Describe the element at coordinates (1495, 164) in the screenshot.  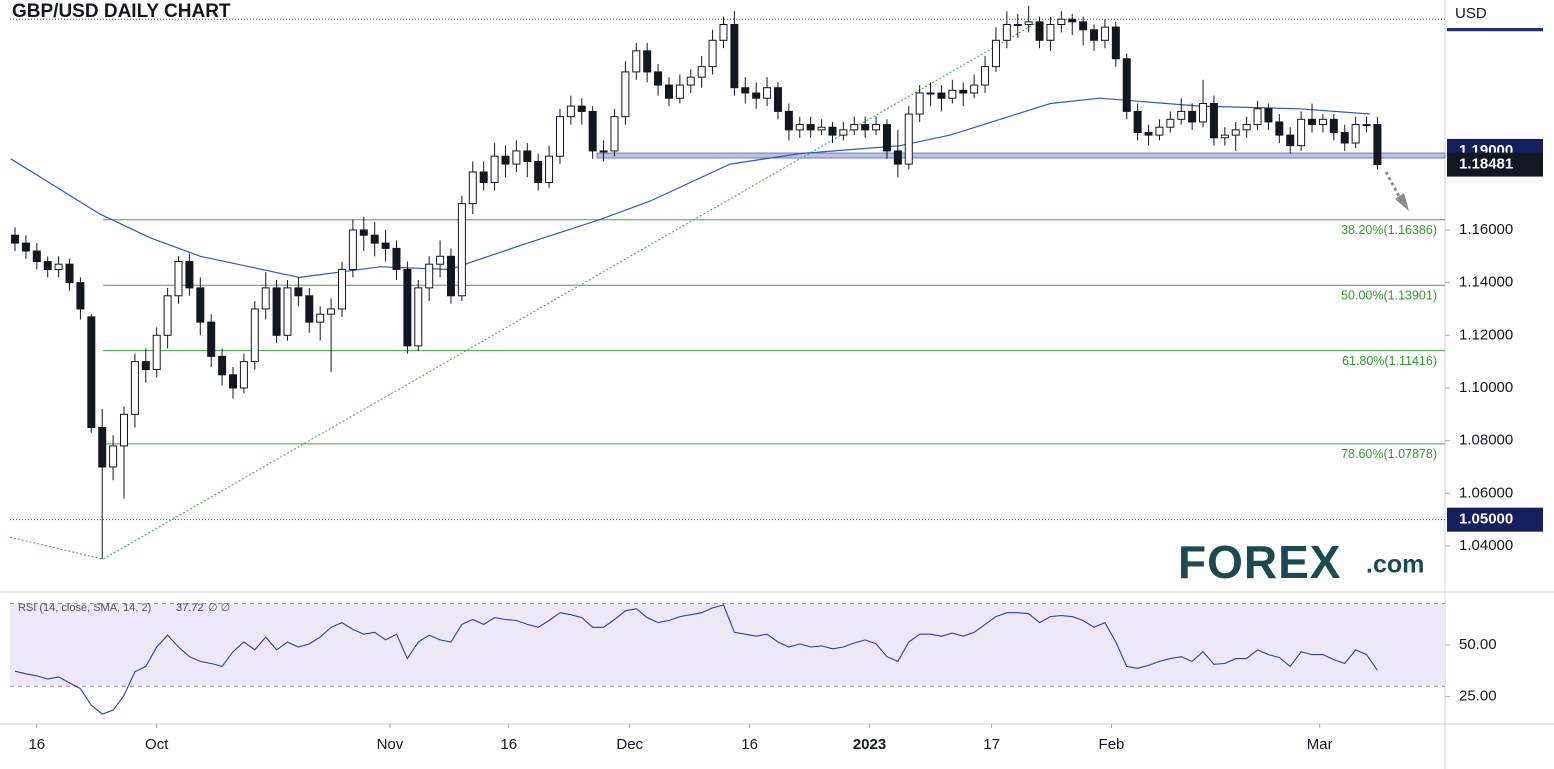
I see `price-tag` at that location.